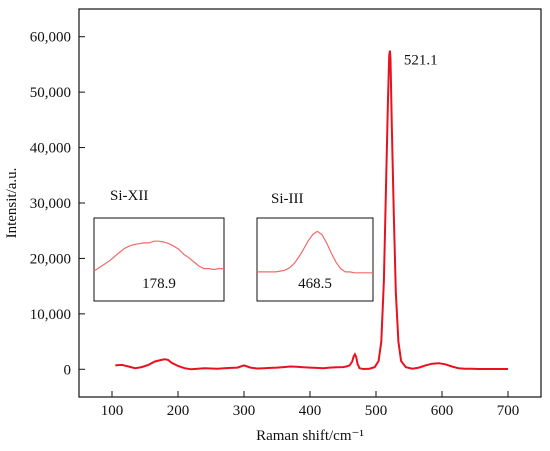  Describe the element at coordinates (376, 411) in the screenshot. I see `x-tick-label: 500` at that location.